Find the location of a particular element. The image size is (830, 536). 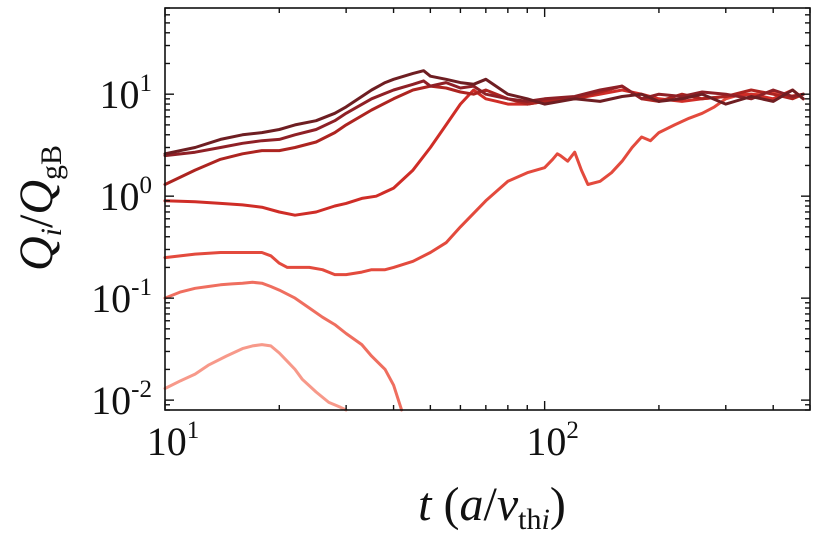

y-tick-label: 10¹ is located at coordinates (126, 93).